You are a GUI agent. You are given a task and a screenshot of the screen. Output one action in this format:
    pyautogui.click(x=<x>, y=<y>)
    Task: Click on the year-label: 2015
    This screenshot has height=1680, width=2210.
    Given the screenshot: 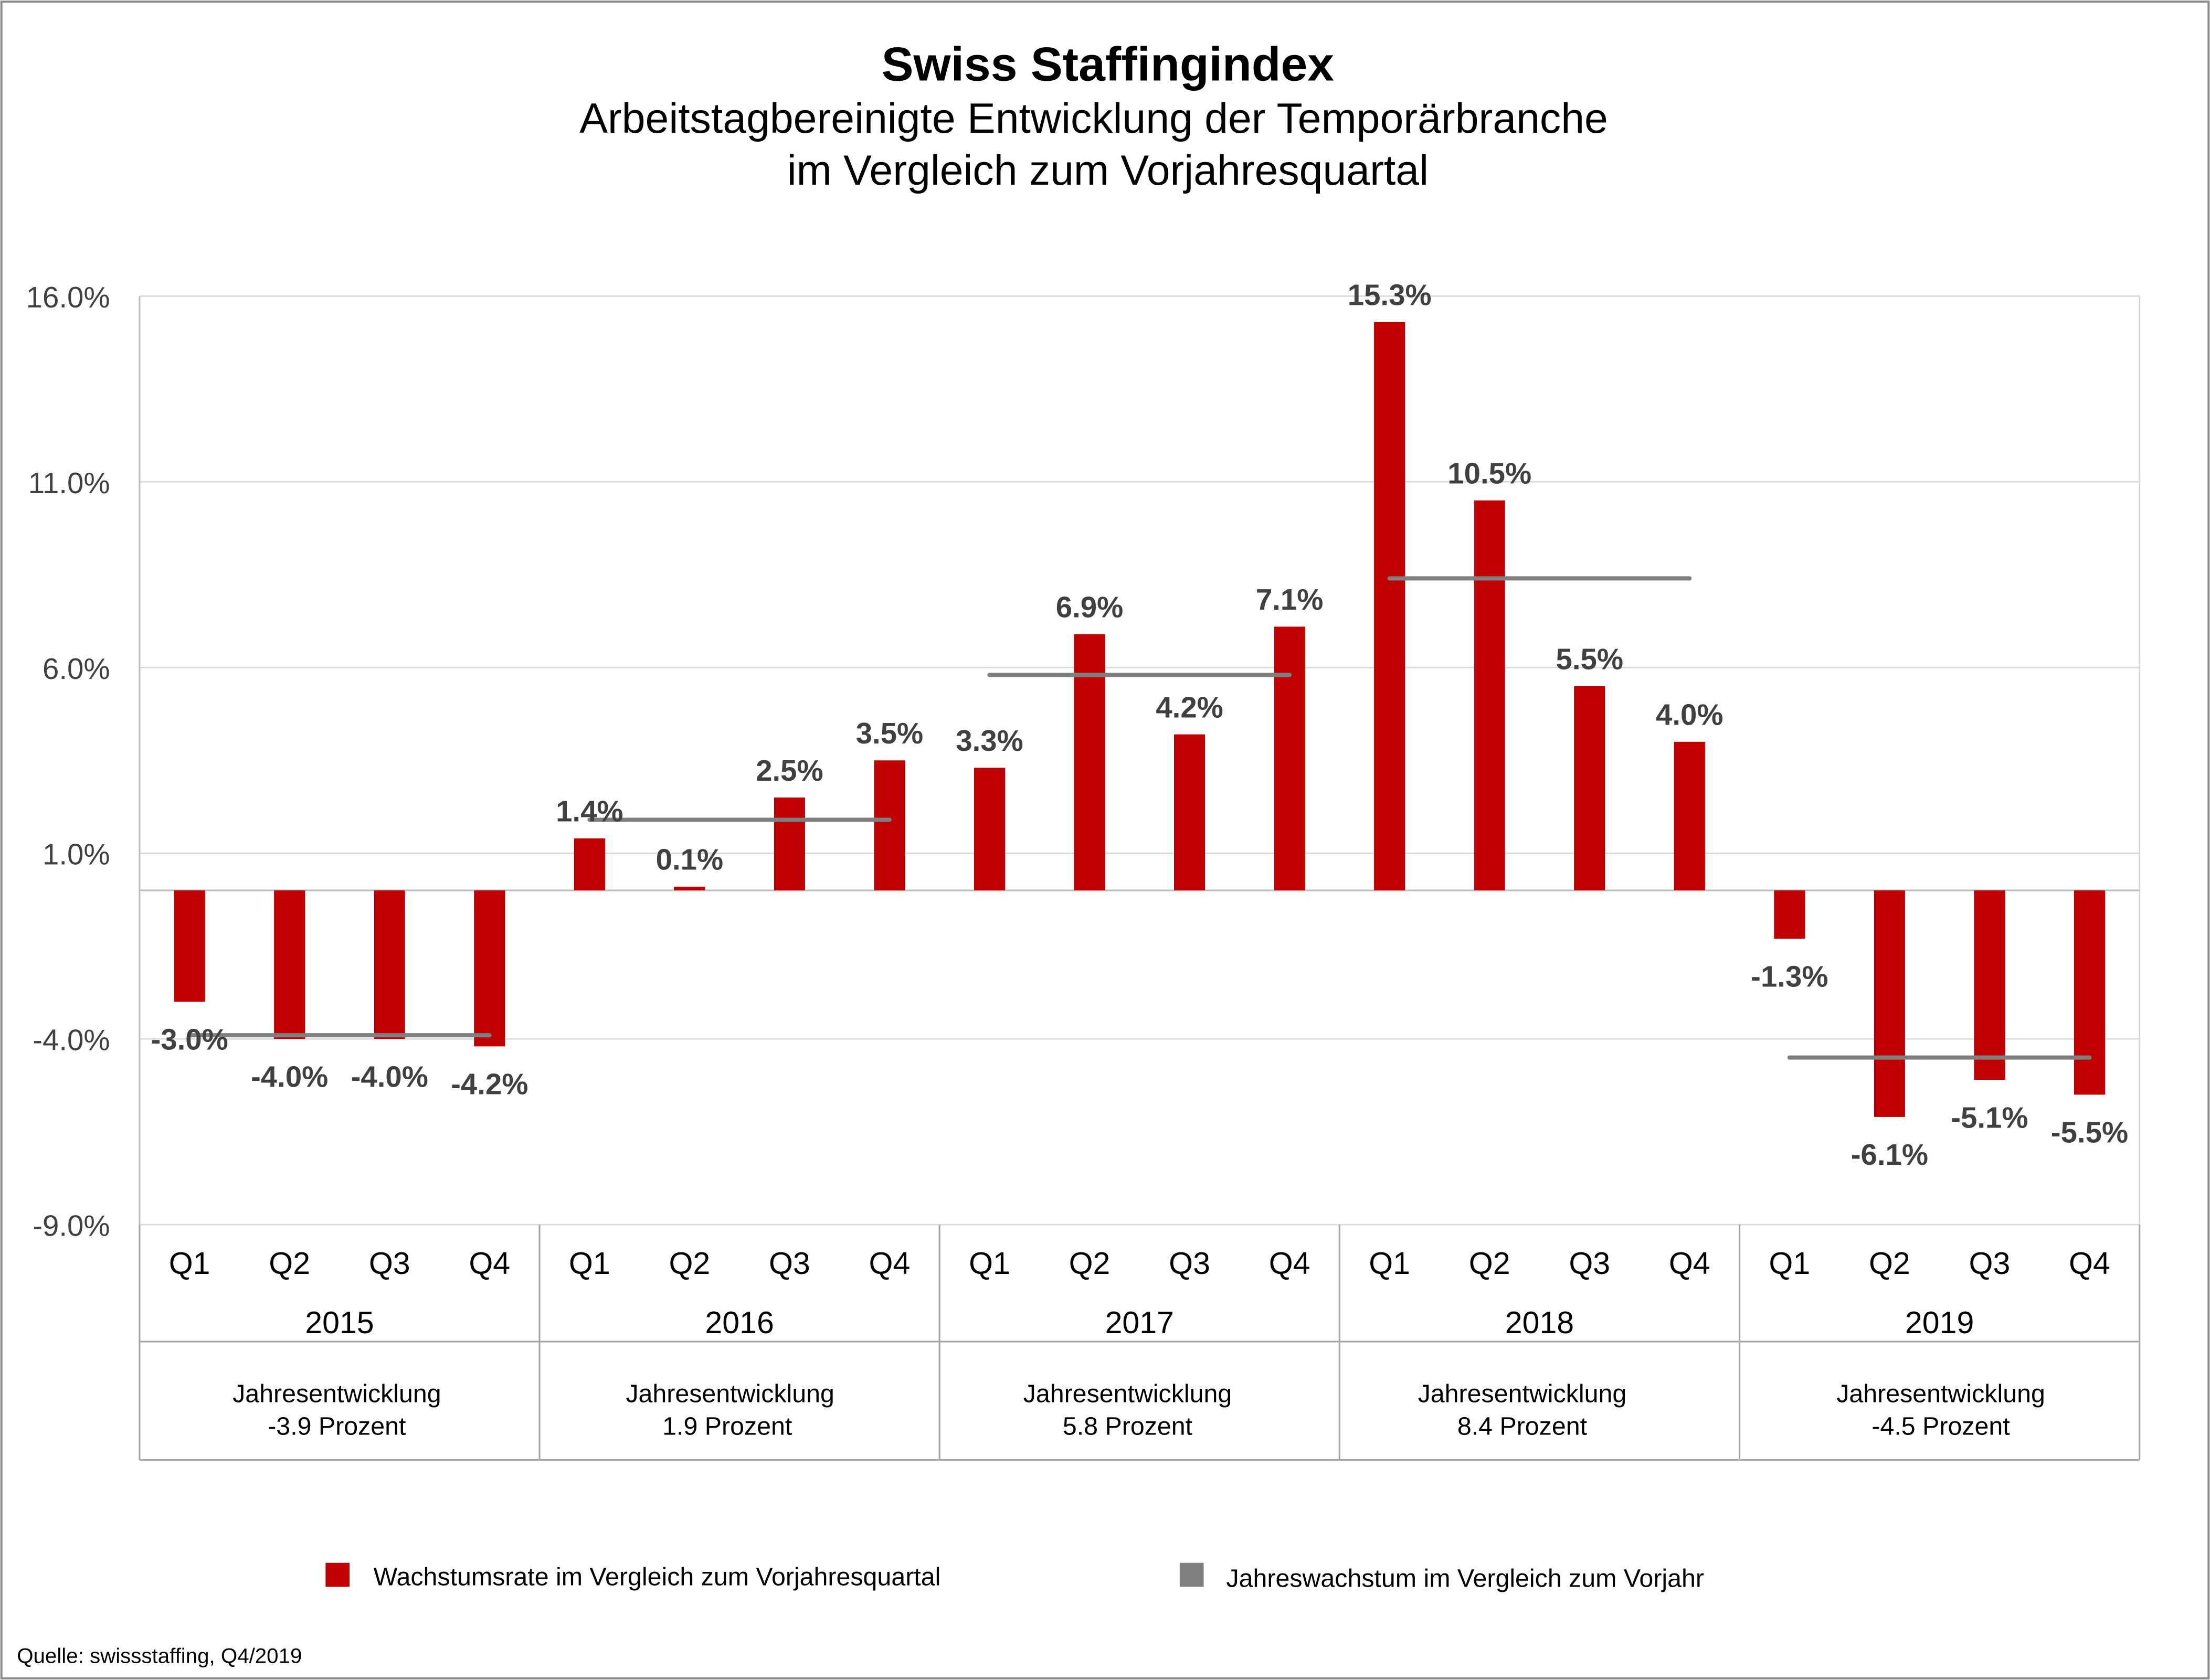 What is the action you would take?
    pyautogui.click(x=339, y=1322)
    